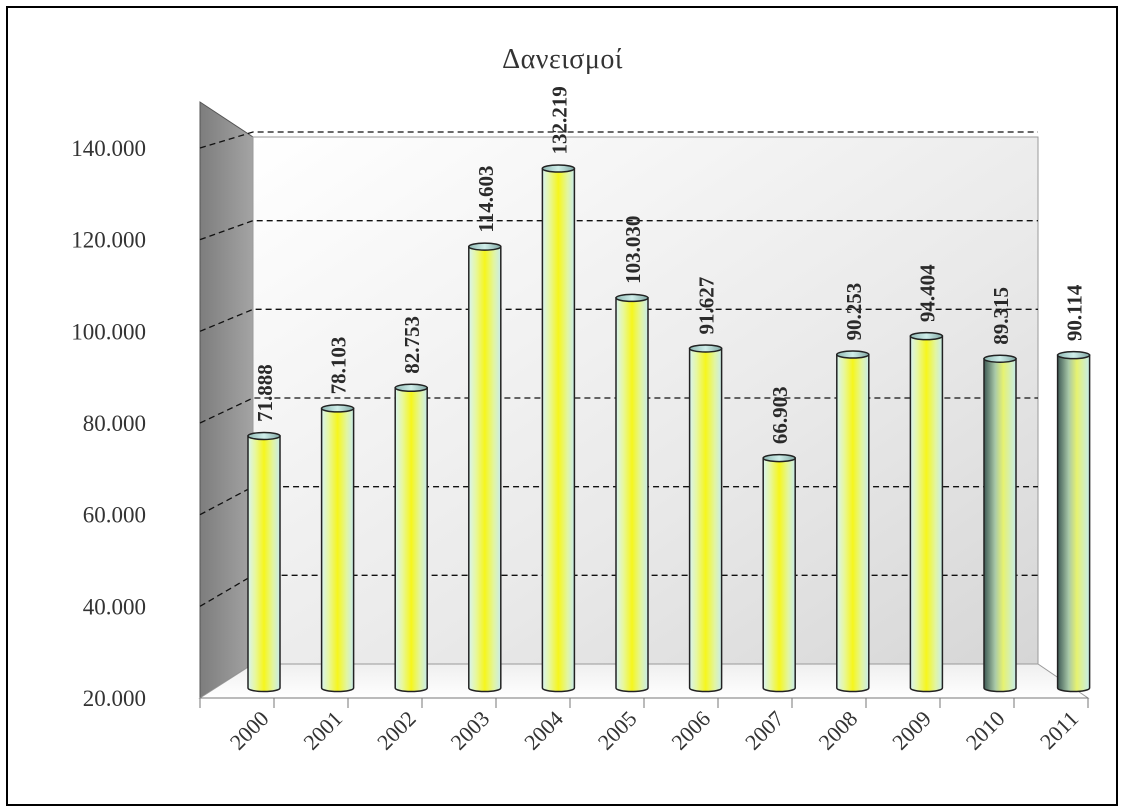 This screenshot has height=812, width=1125. What do you see at coordinates (412, 345) in the screenshot?
I see `data-label: 82.753` at bounding box center [412, 345].